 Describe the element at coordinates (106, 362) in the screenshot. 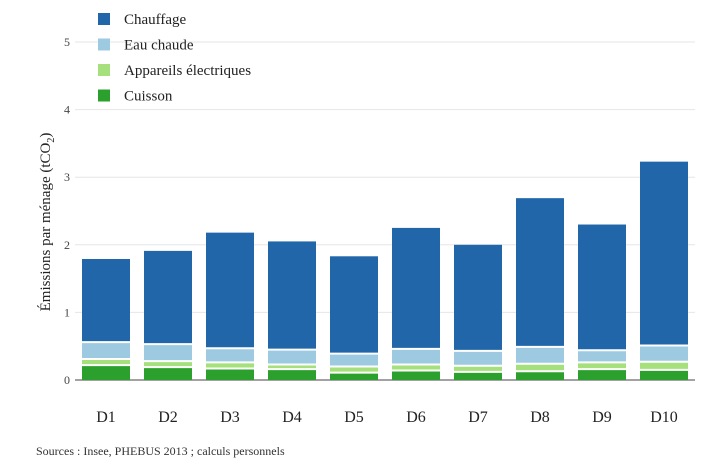

I see `bar-segment-appareils-lectriques-d1` at that location.